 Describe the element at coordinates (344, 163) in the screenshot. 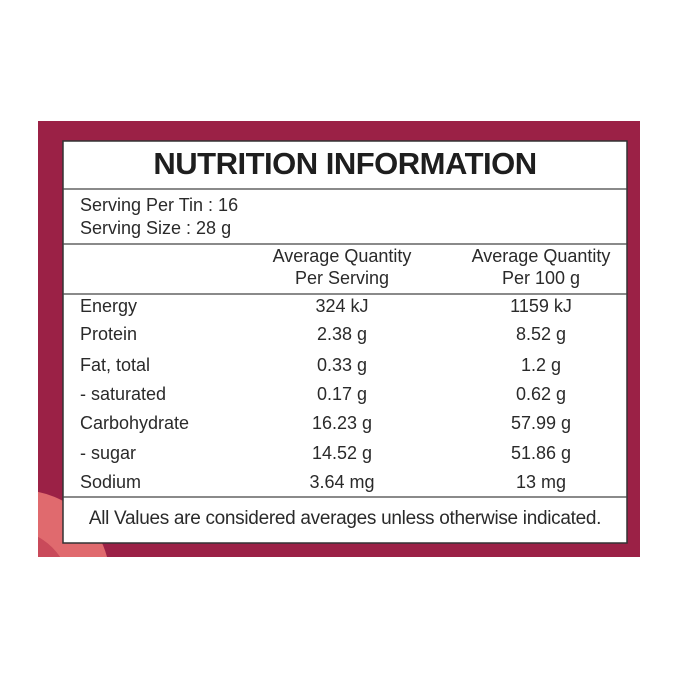

I see `title: NUTRITION INFORMATION` at that location.